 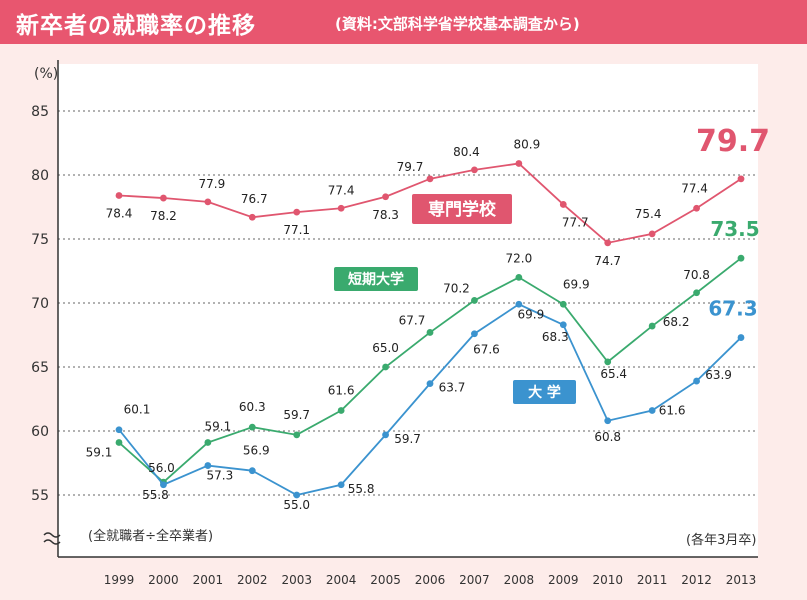 What do you see at coordinates (718, 375) in the screenshot?
I see `data-label-daigaku: 63.9` at bounding box center [718, 375].